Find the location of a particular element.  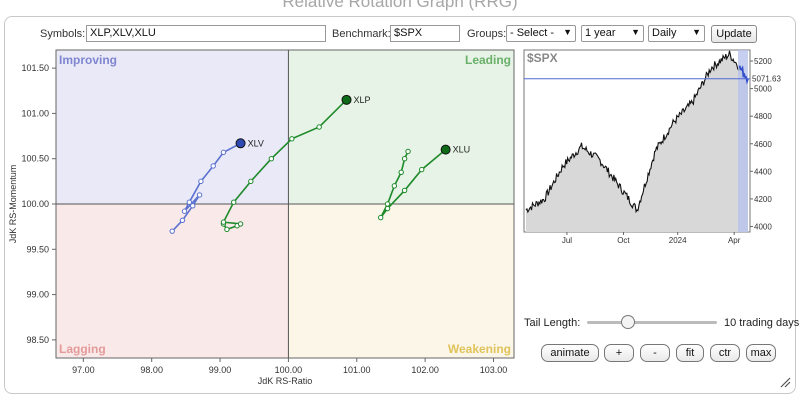

quadrant-label-weakening: Weakening is located at coordinates (479, 349).